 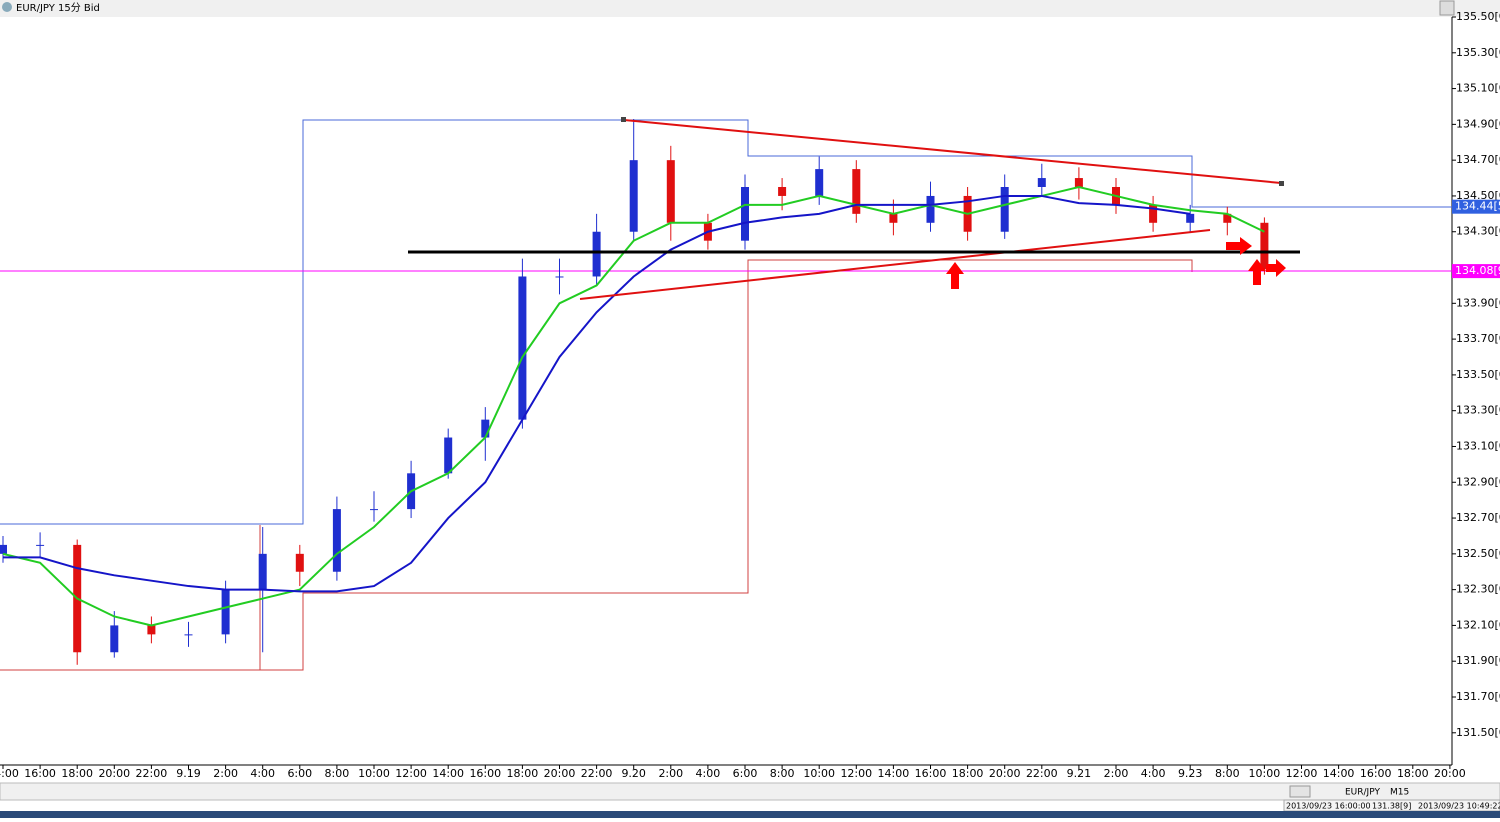 I want to click on y-tick-label: 131.70[0, so click(x=1478, y=696).